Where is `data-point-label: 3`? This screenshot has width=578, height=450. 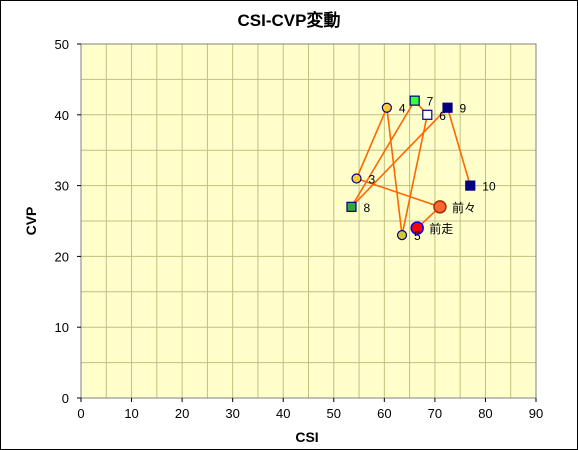
data-point-label: 3 is located at coordinates (372, 180).